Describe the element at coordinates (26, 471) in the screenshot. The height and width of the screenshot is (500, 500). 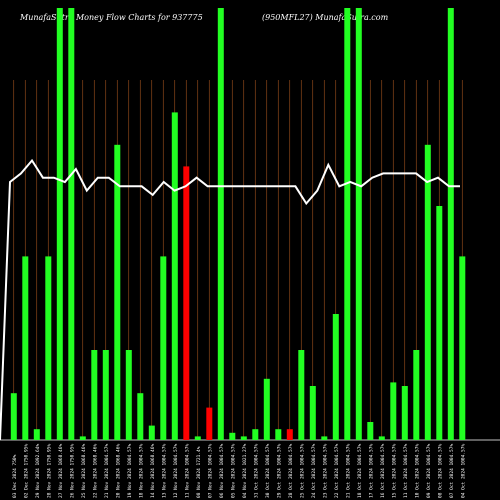
I see `x-tick-label: 02 Dec 2024 1750.95%` at that location.